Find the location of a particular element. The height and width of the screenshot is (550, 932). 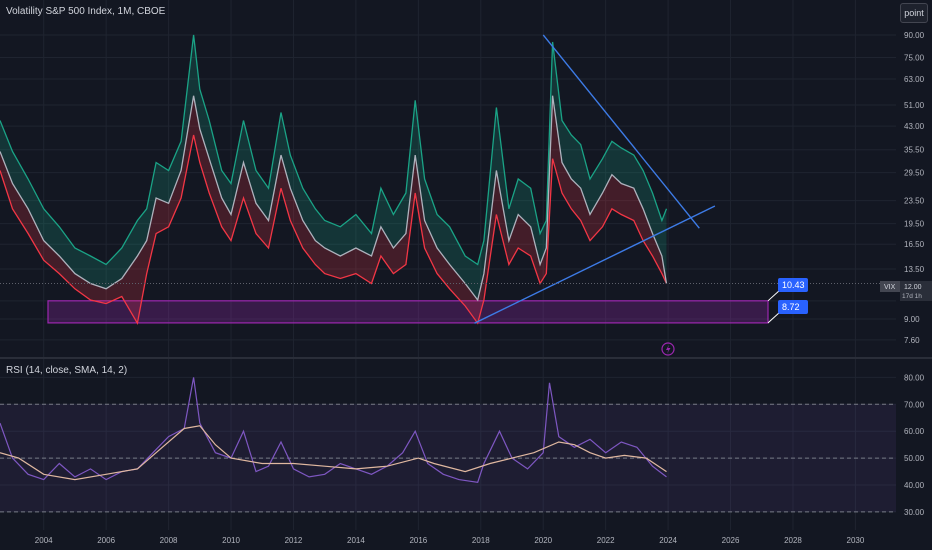

callout-upper: 10.43 is located at coordinates (787, 290).